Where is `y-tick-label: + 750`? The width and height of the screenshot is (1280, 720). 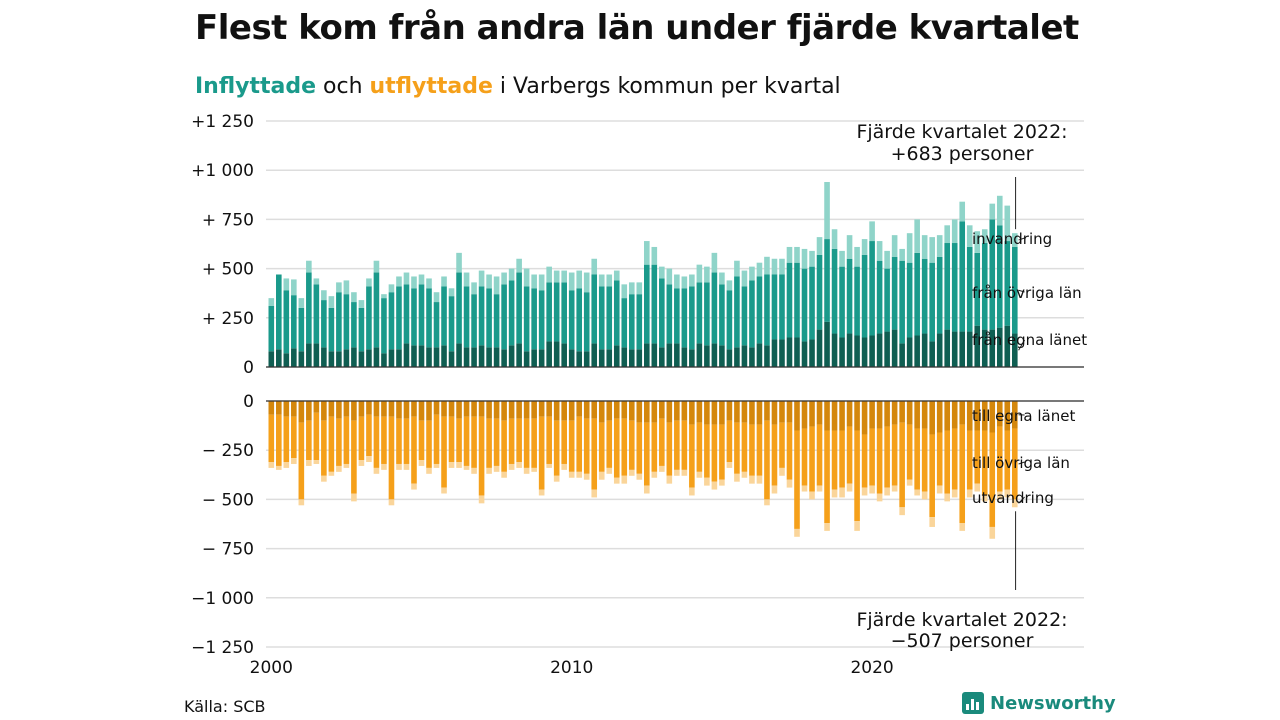
y-tick-label: + 750 is located at coordinates (228, 220).